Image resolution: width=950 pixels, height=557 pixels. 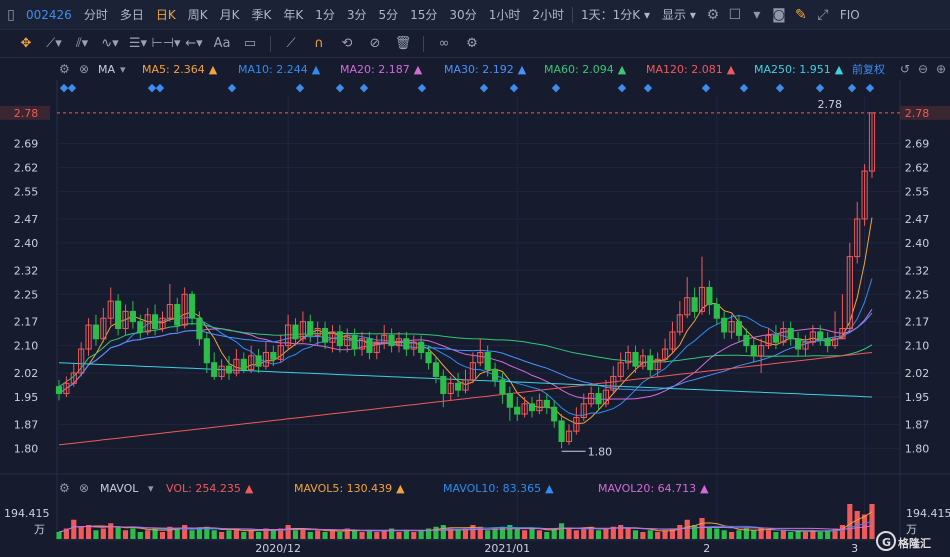 I want to click on ruler-icon: ⟋, so click(x=291, y=43).